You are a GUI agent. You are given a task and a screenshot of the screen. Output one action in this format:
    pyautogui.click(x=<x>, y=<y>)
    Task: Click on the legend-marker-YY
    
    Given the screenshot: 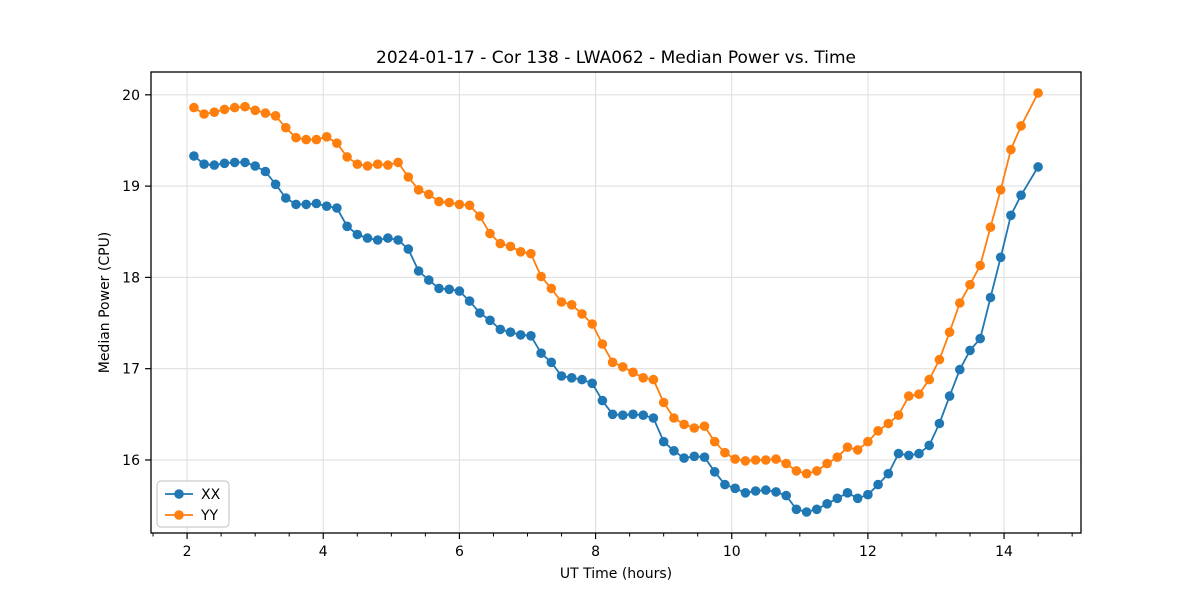 What is the action you would take?
    pyautogui.click(x=179, y=515)
    